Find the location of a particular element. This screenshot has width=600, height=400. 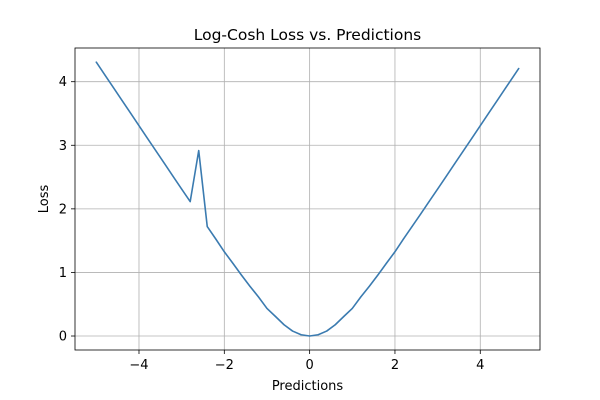

x-axis-label: Predictions is located at coordinates (308, 386).